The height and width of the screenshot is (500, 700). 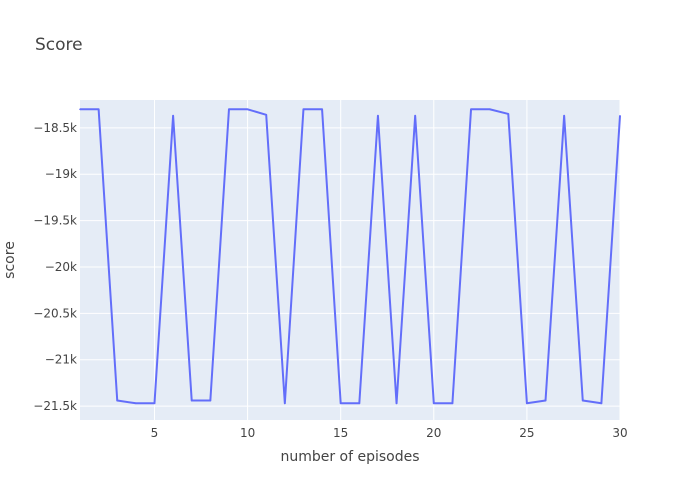 I want to click on y-tick-label: −19k, so click(x=61, y=174).